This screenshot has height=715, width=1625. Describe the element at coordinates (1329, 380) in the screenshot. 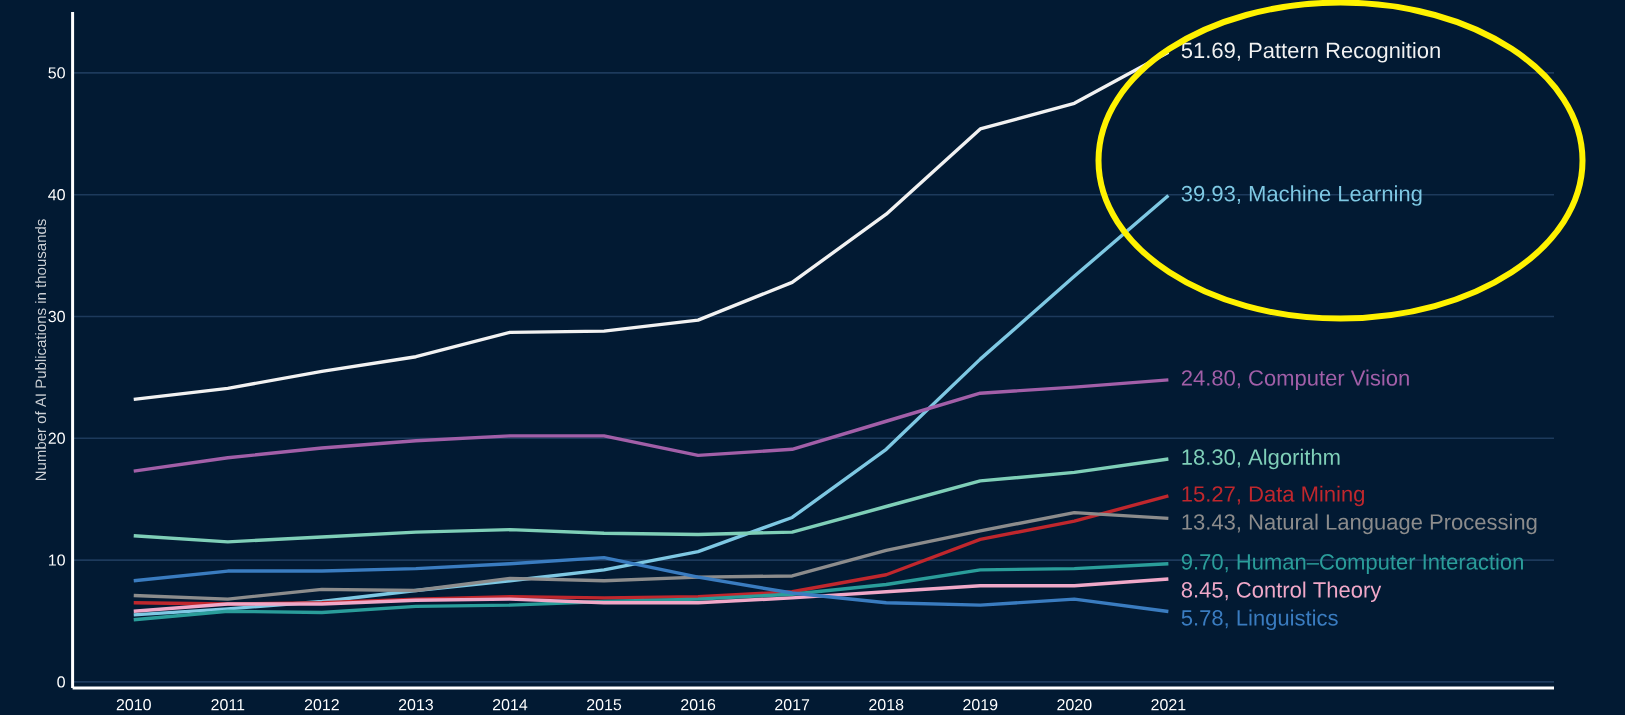

I see `text: Computer Vision` at that location.